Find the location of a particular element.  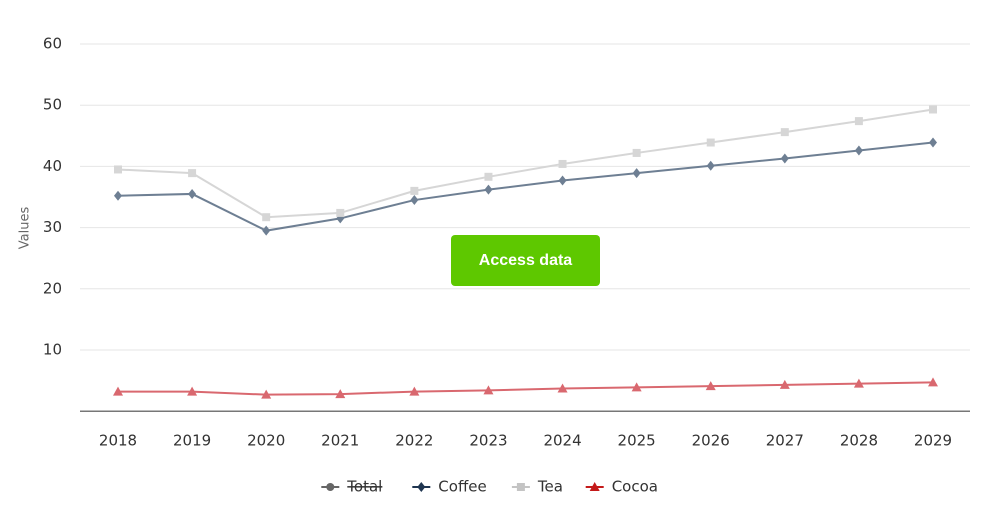

legend-item: Tea is located at coordinates (537, 487).